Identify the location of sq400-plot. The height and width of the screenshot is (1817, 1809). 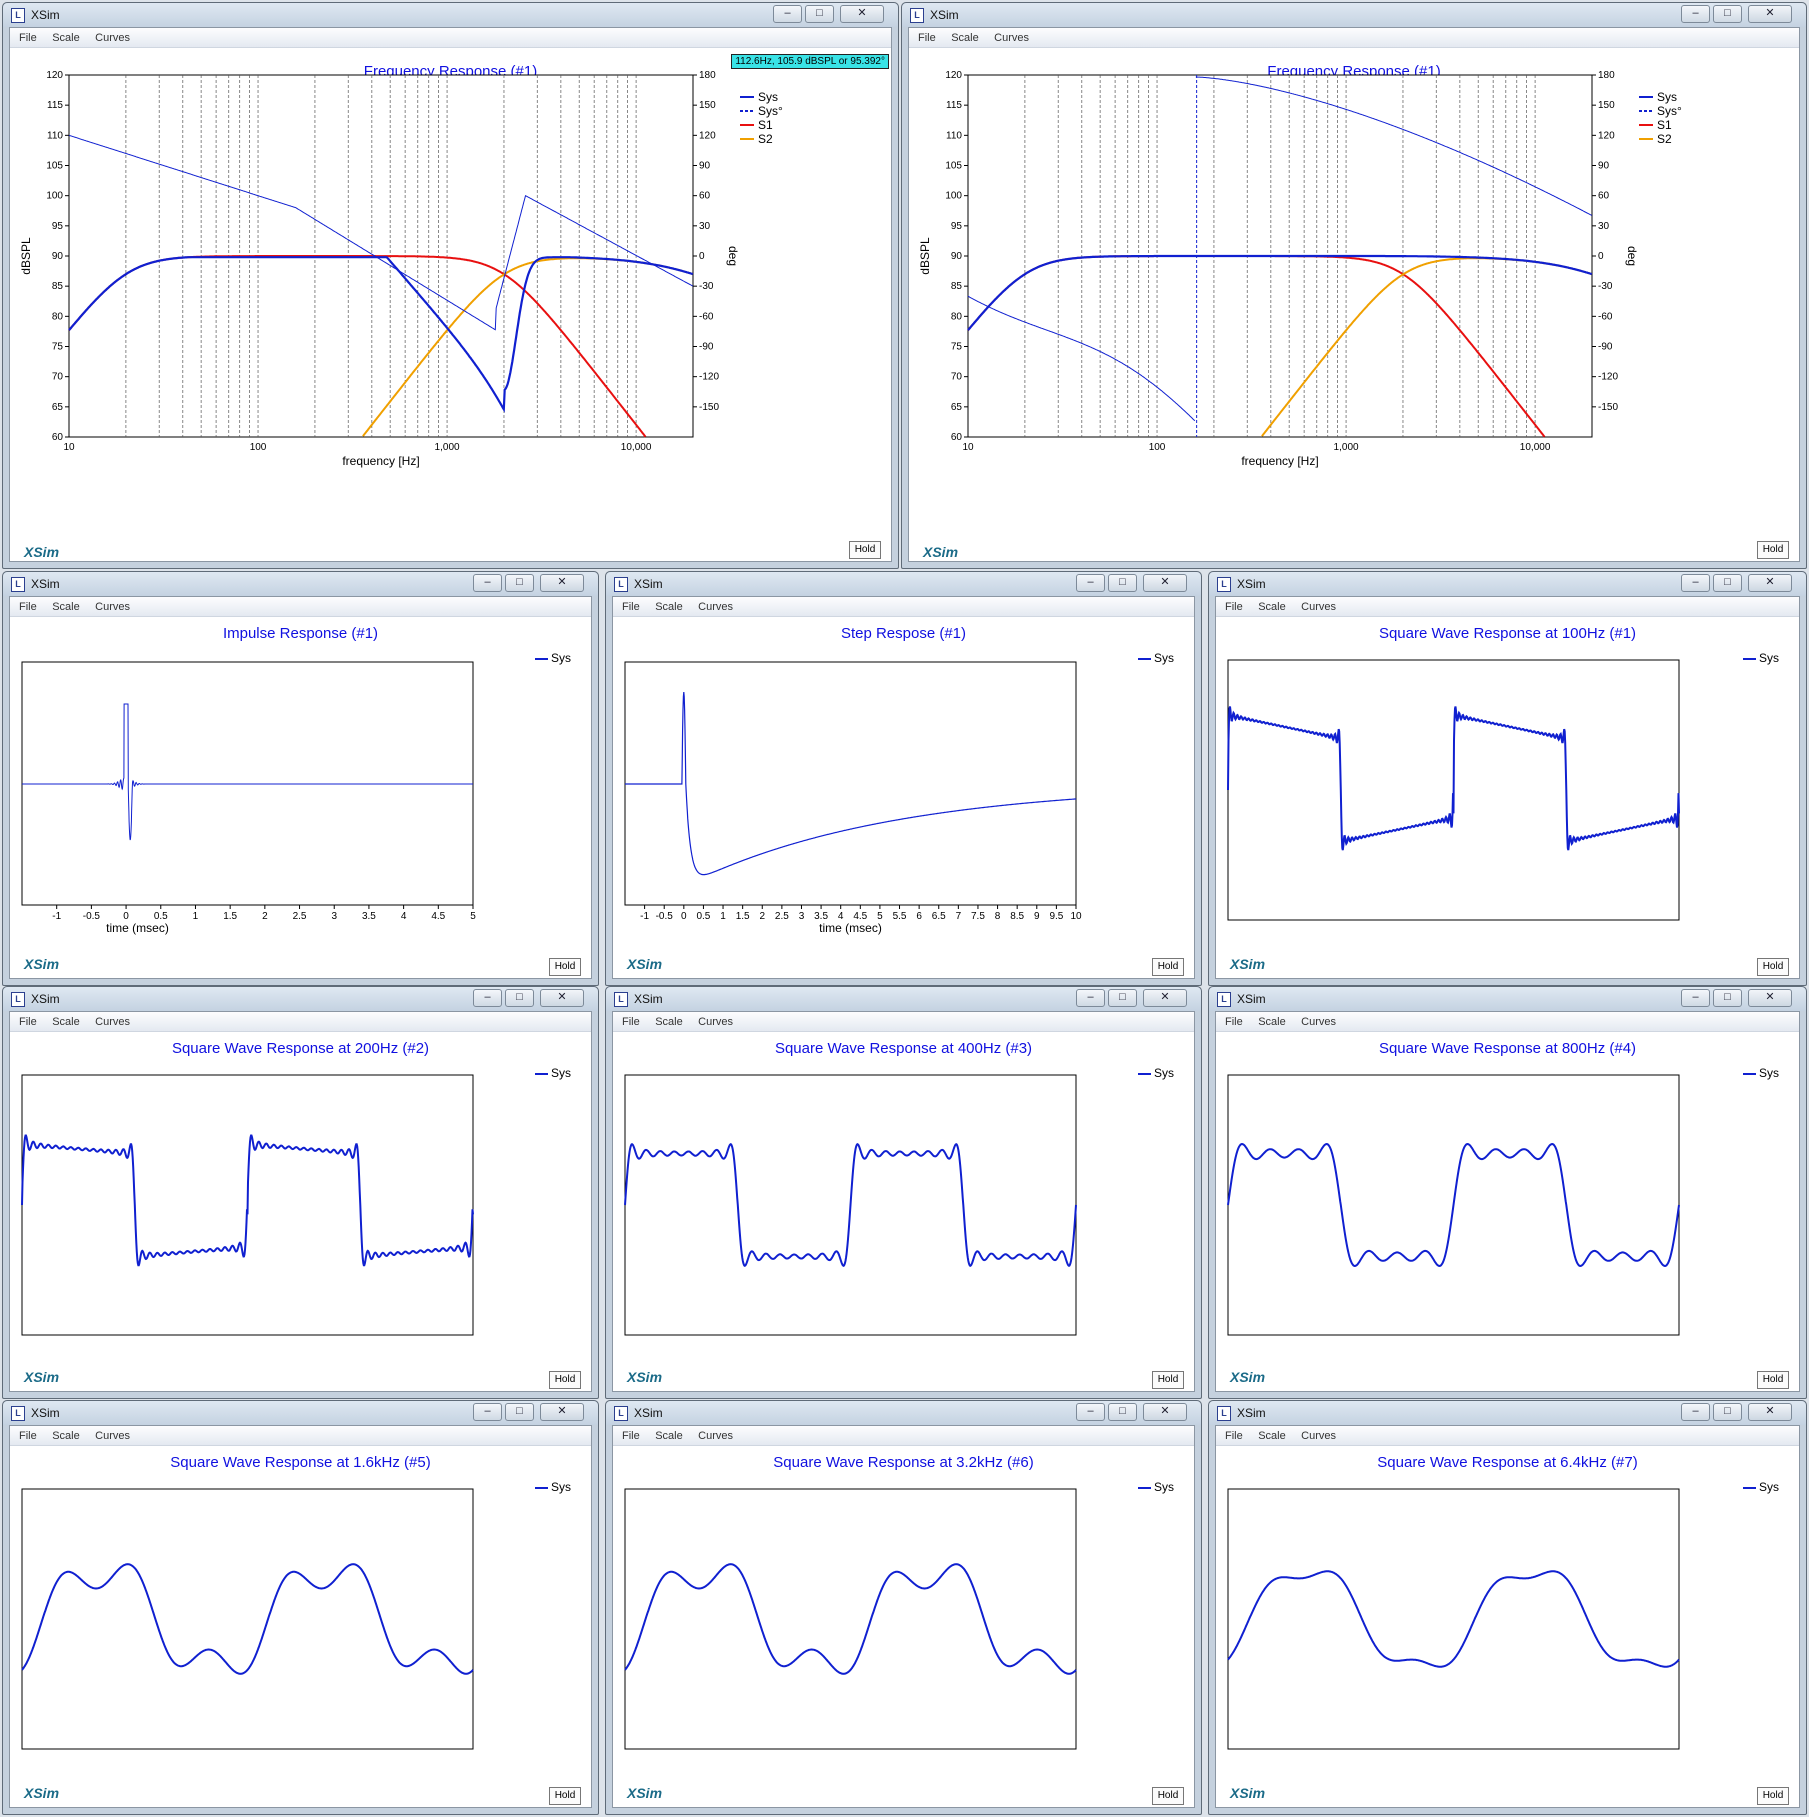
(904, 1202).